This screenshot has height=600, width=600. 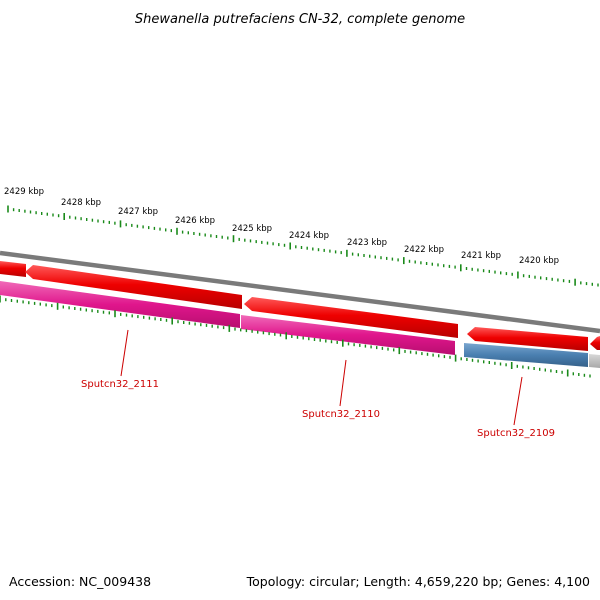 I want to click on gene-label-sputcn32-2109: Sputcn32_2109, so click(x=516, y=433).